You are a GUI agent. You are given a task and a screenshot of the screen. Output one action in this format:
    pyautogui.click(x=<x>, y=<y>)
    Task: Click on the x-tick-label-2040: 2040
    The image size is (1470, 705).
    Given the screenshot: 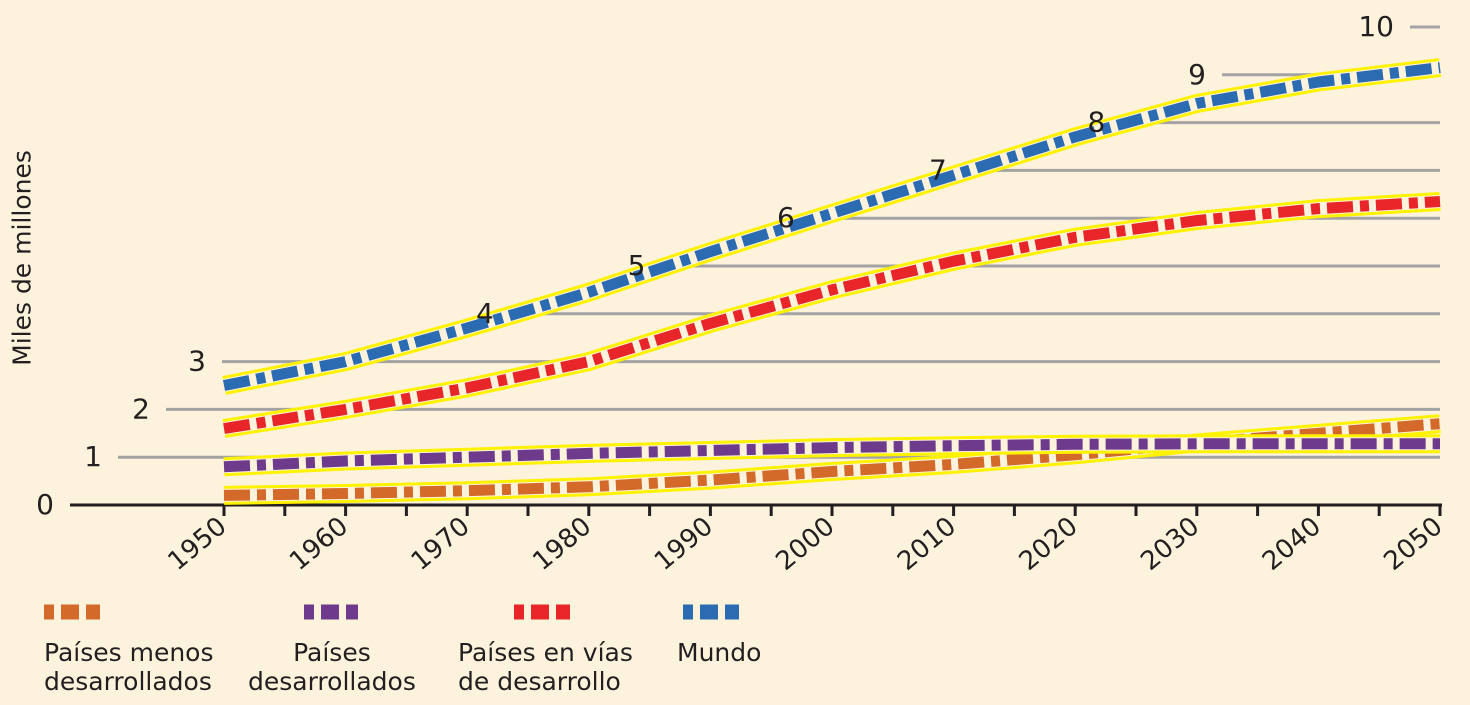 What is the action you would take?
    pyautogui.click(x=1292, y=544)
    